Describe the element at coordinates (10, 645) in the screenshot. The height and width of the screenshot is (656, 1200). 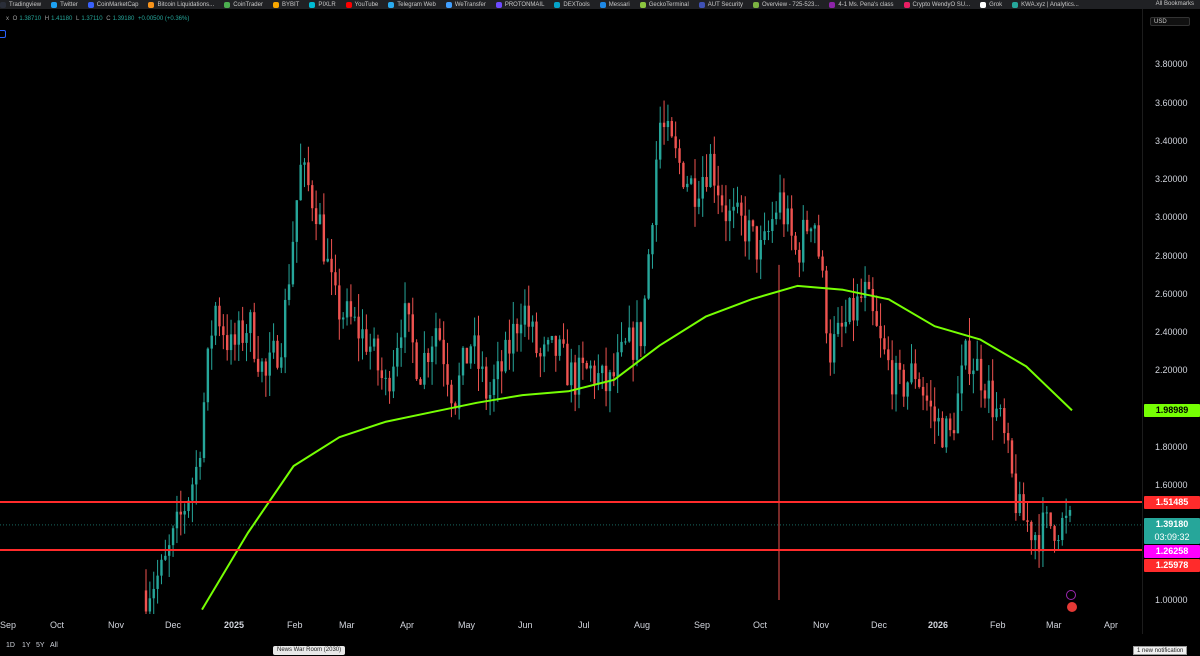
I see `range-button: 1D` at that location.